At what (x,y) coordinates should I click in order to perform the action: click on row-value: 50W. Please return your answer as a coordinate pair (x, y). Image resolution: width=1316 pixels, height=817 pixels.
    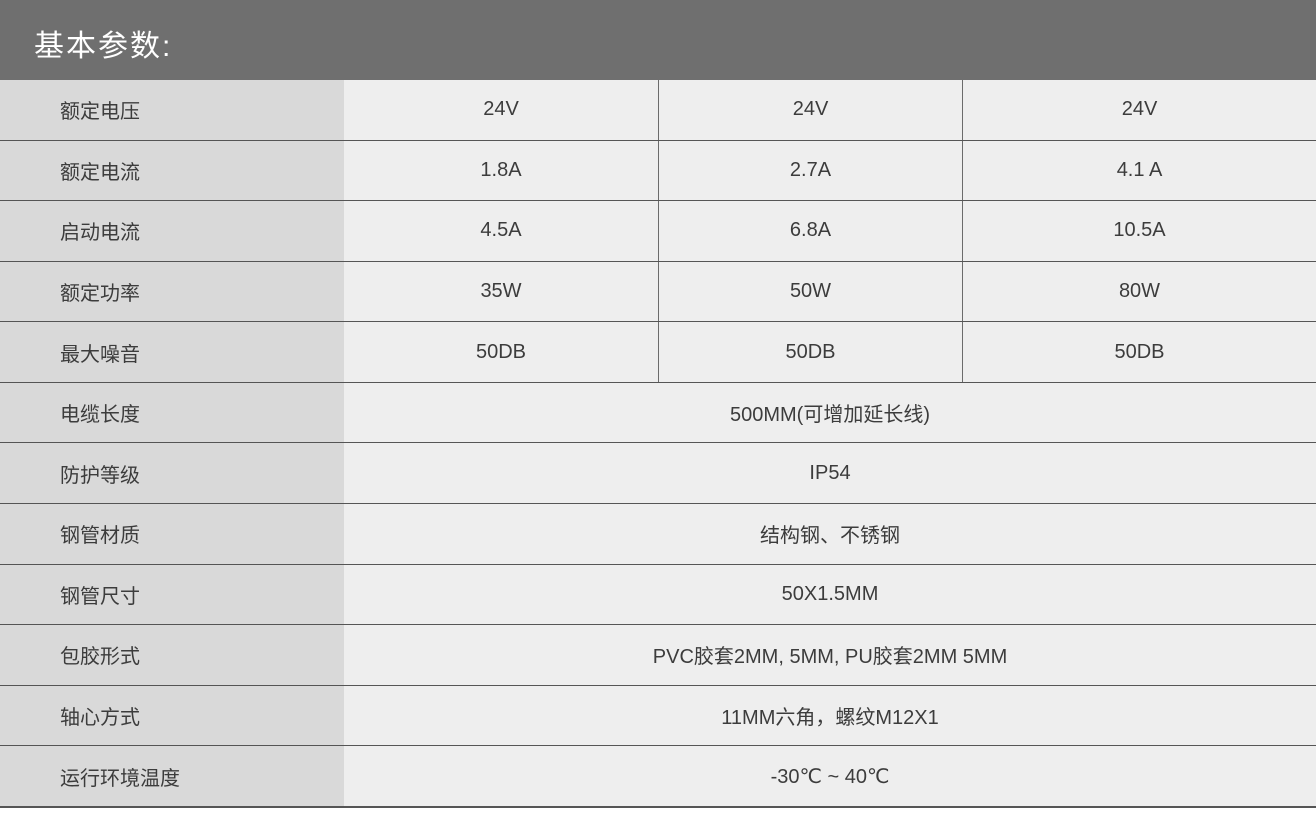
    Looking at the image, I should click on (810, 291).